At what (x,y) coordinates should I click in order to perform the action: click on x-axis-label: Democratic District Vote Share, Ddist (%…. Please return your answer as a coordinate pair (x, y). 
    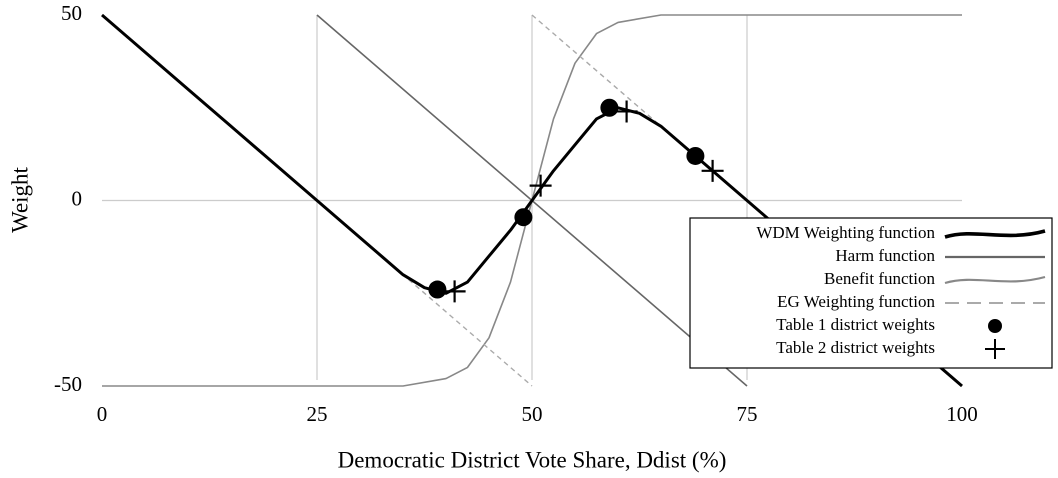
    Looking at the image, I should click on (532, 459).